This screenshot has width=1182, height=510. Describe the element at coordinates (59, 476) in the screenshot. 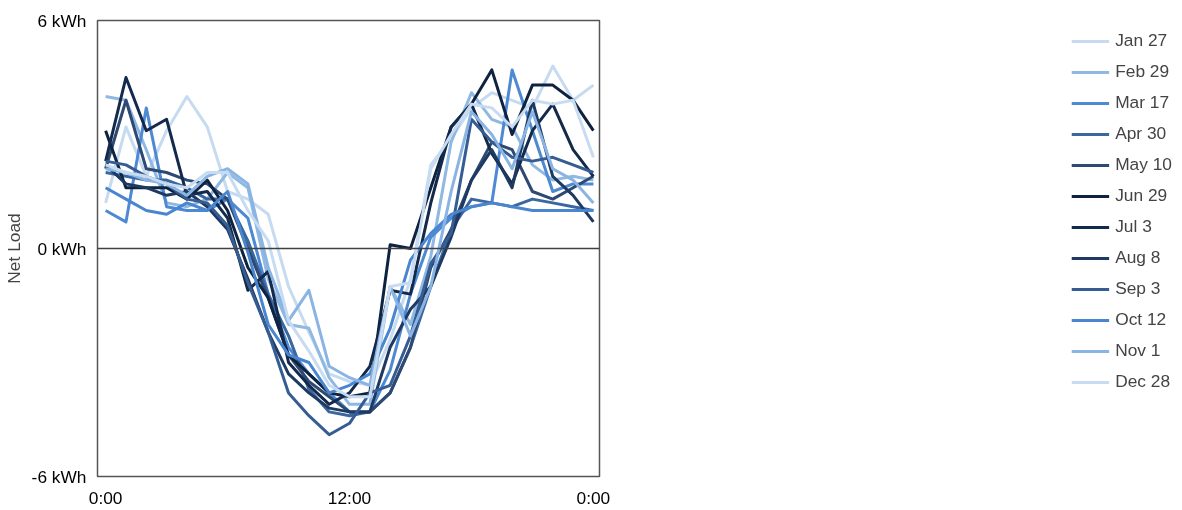

I see `y-tick-label: -6 kWh` at that location.